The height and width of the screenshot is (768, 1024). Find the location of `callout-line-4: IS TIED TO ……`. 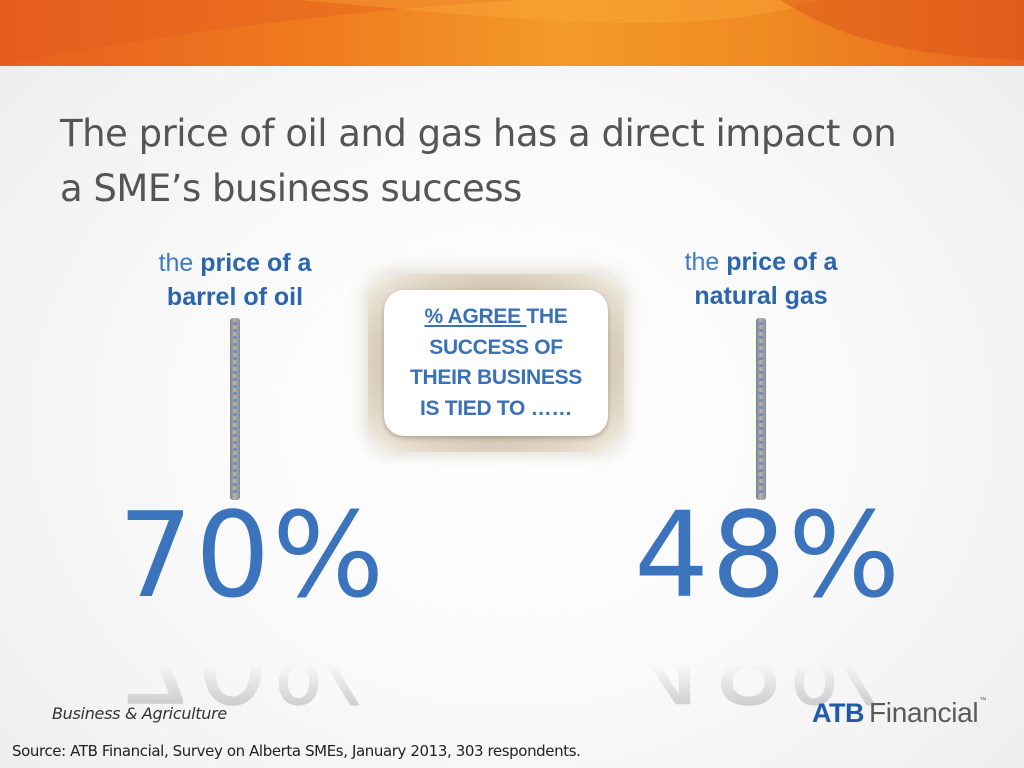

callout-line-4: IS TIED TO …… is located at coordinates (496, 408).